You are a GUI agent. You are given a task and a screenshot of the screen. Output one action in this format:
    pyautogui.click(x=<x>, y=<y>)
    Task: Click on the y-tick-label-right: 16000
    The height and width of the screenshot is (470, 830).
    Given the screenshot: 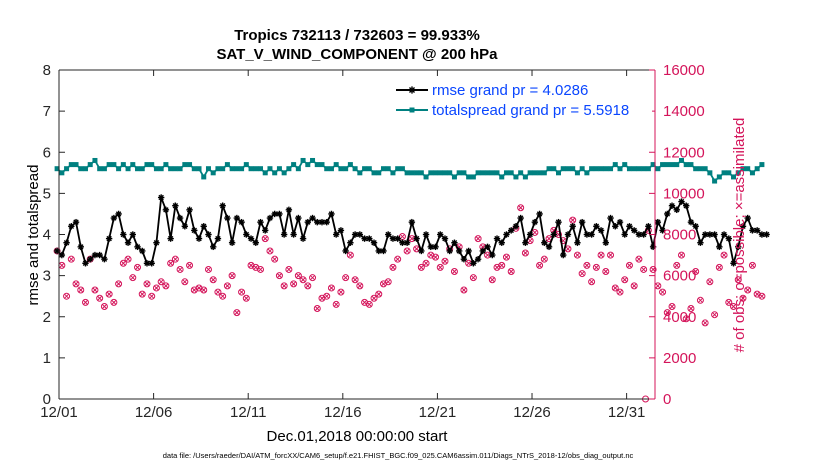 What is the action you would take?
    pyautogui.click(x=684, y=70)
    